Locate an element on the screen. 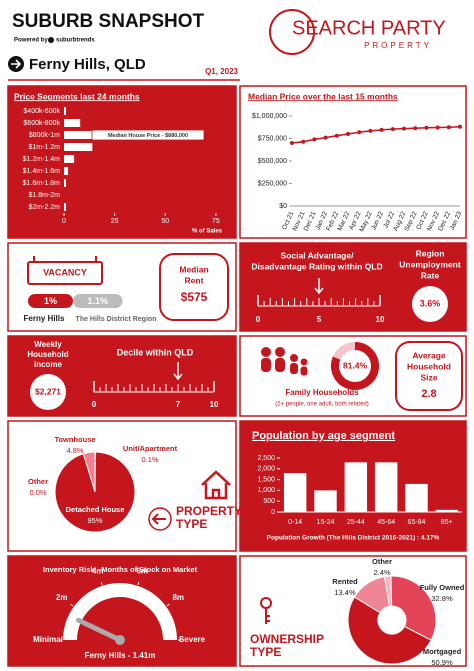 The height and width of the screenshot is (671, 474). slice-label: Mortgaged is located at coordinates (442, 651).